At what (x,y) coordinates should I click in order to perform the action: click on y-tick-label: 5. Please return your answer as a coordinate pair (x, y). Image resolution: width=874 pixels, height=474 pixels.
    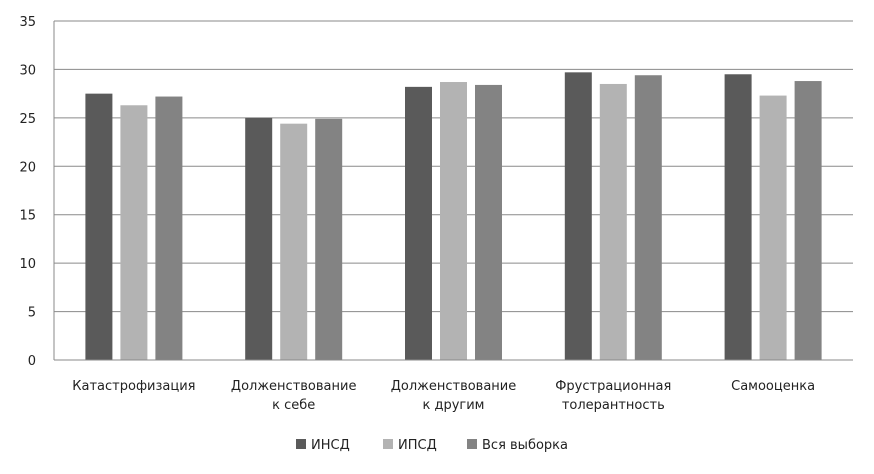
    Looking at the image, I should click on (32, 313).